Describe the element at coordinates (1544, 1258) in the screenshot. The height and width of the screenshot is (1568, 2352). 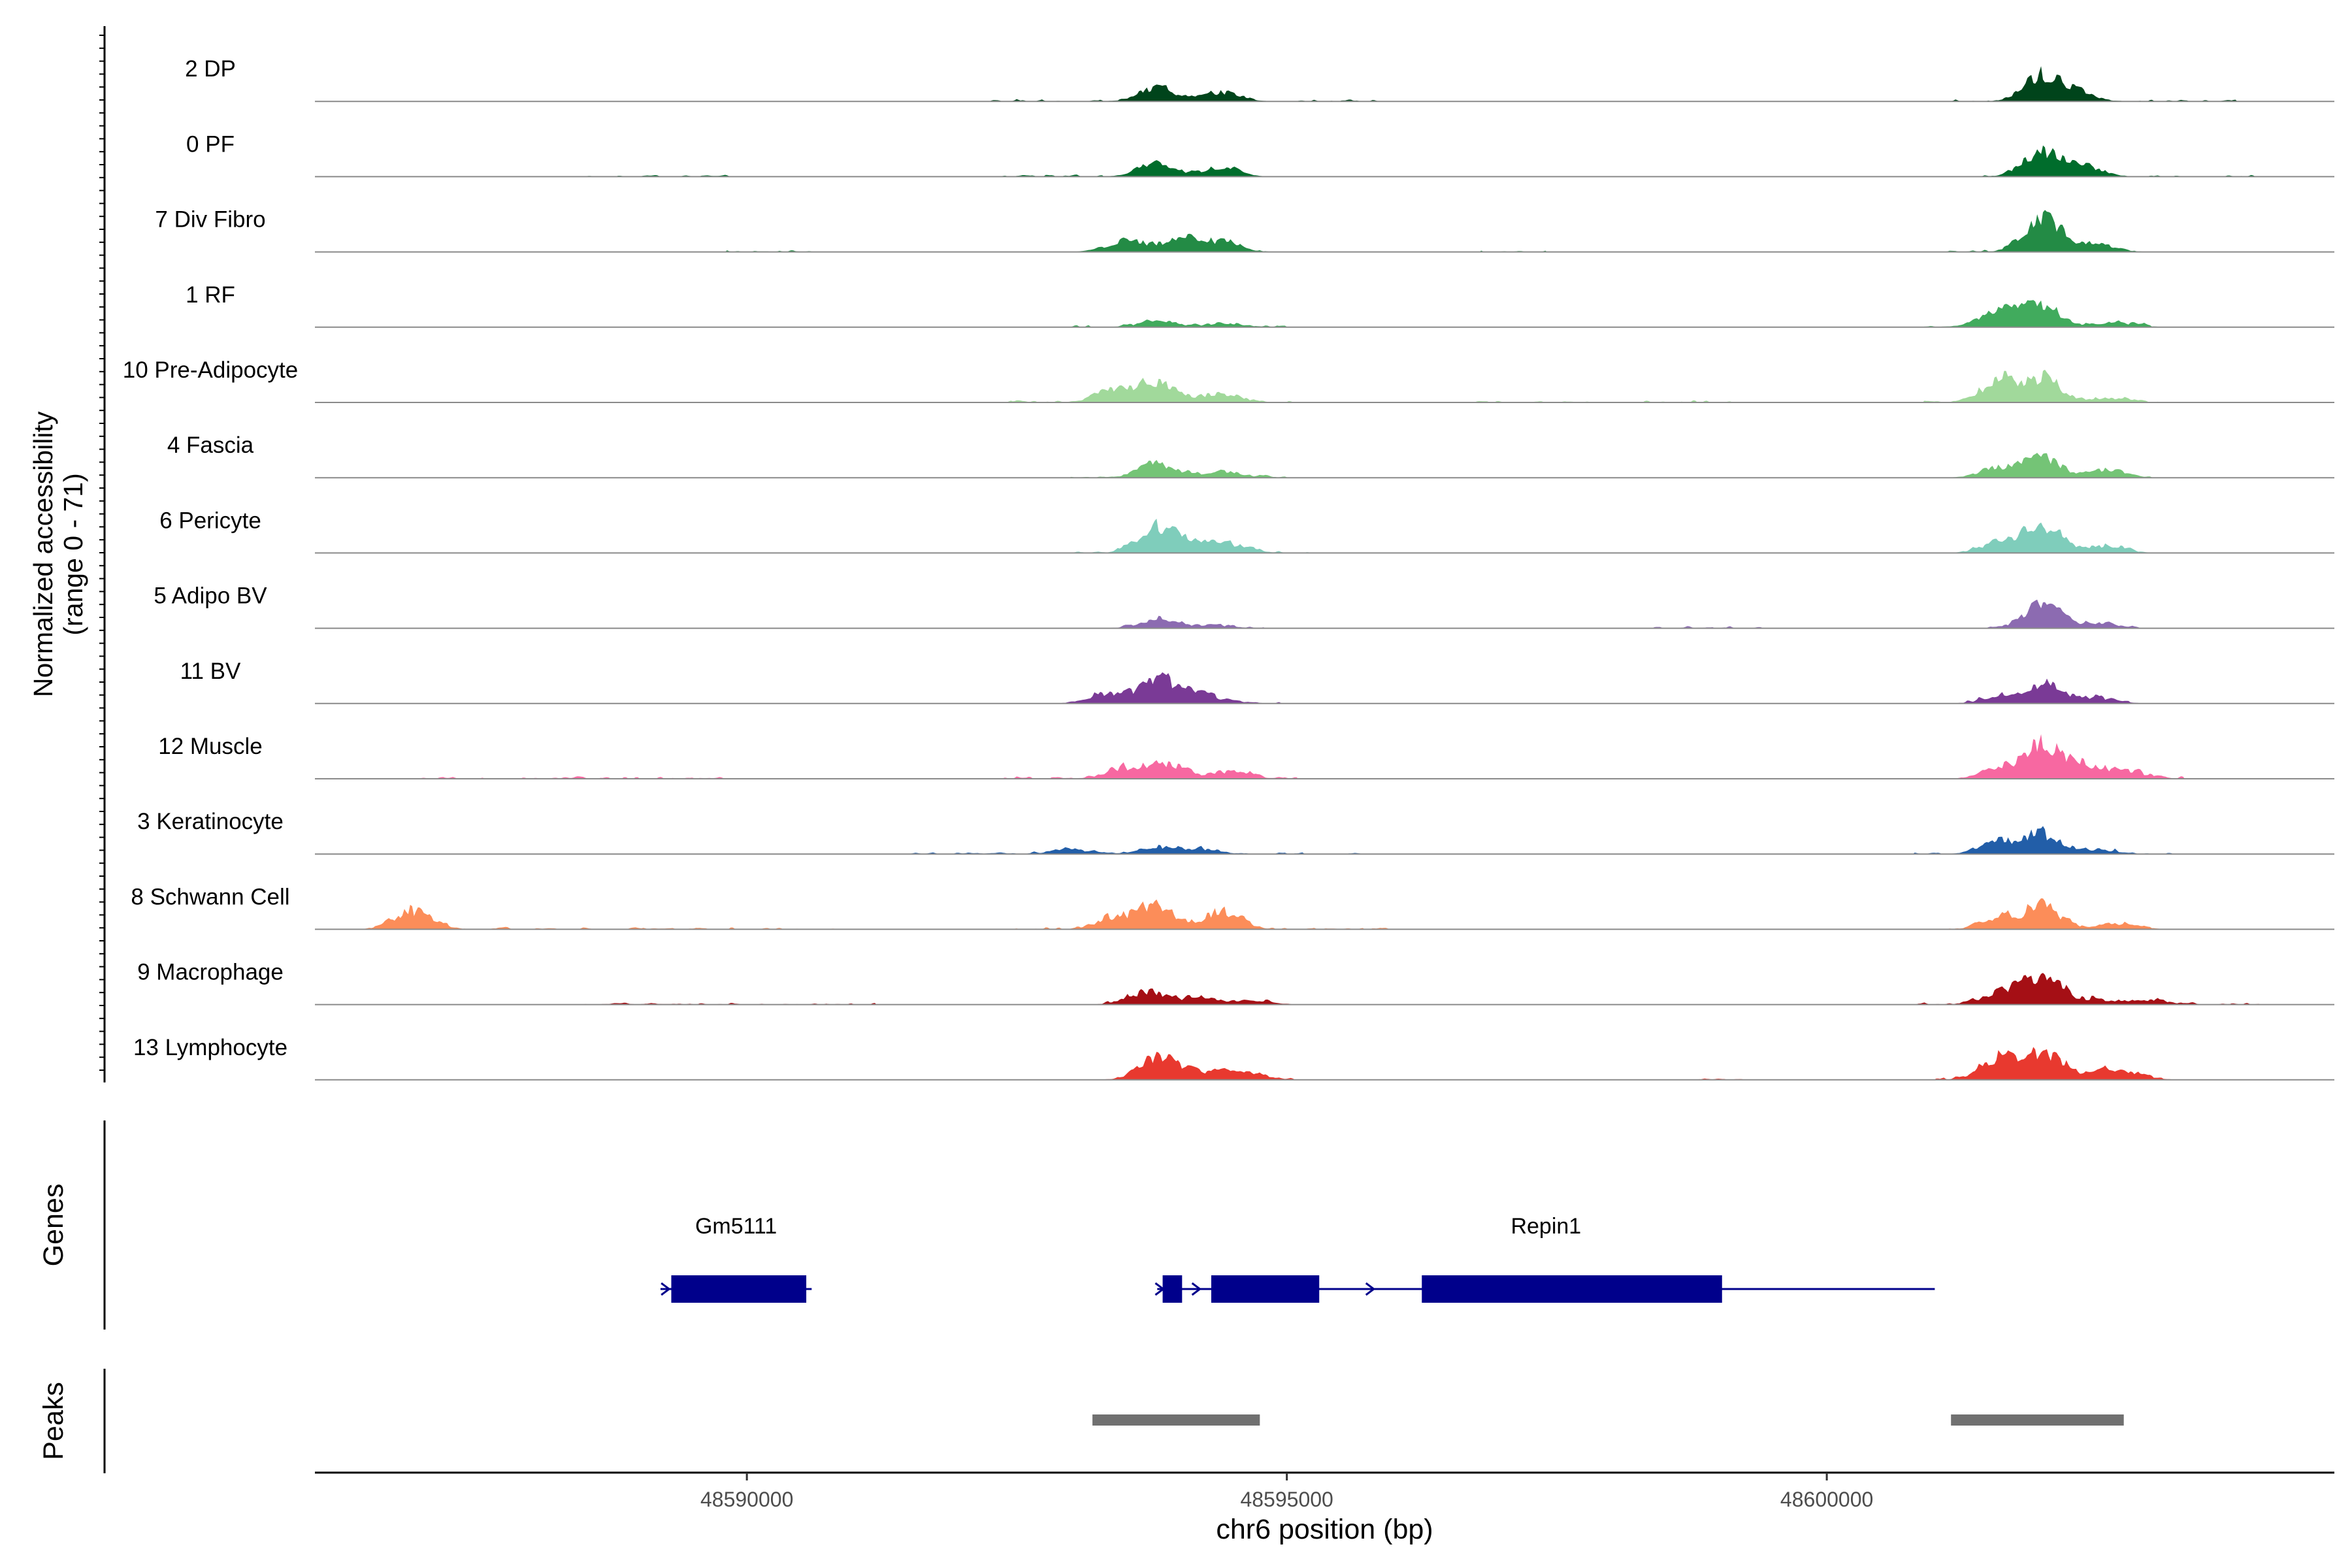
I see `gene-repin1: Repin1` at that location.